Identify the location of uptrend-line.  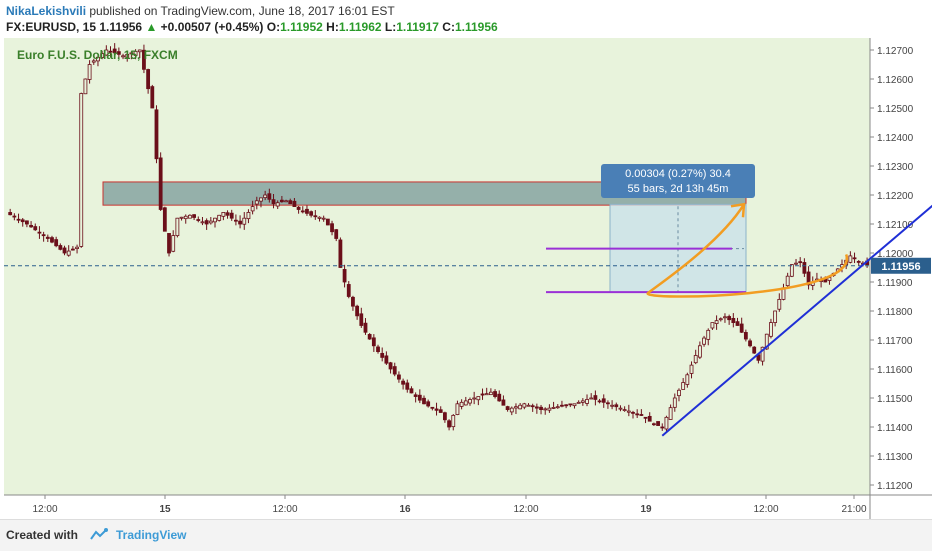
(796, 319).